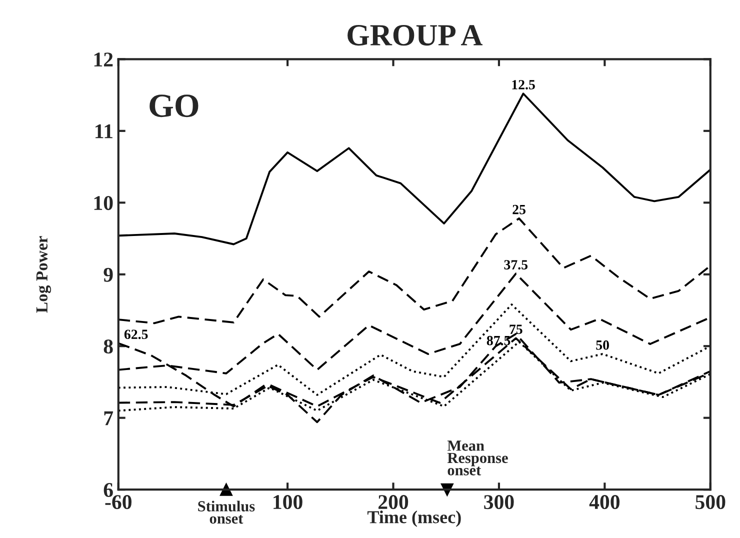 Image resolution: width=740 pixels, height=538 pixels. I want to click on y-axis-title: Log Power, so click(44, 274).